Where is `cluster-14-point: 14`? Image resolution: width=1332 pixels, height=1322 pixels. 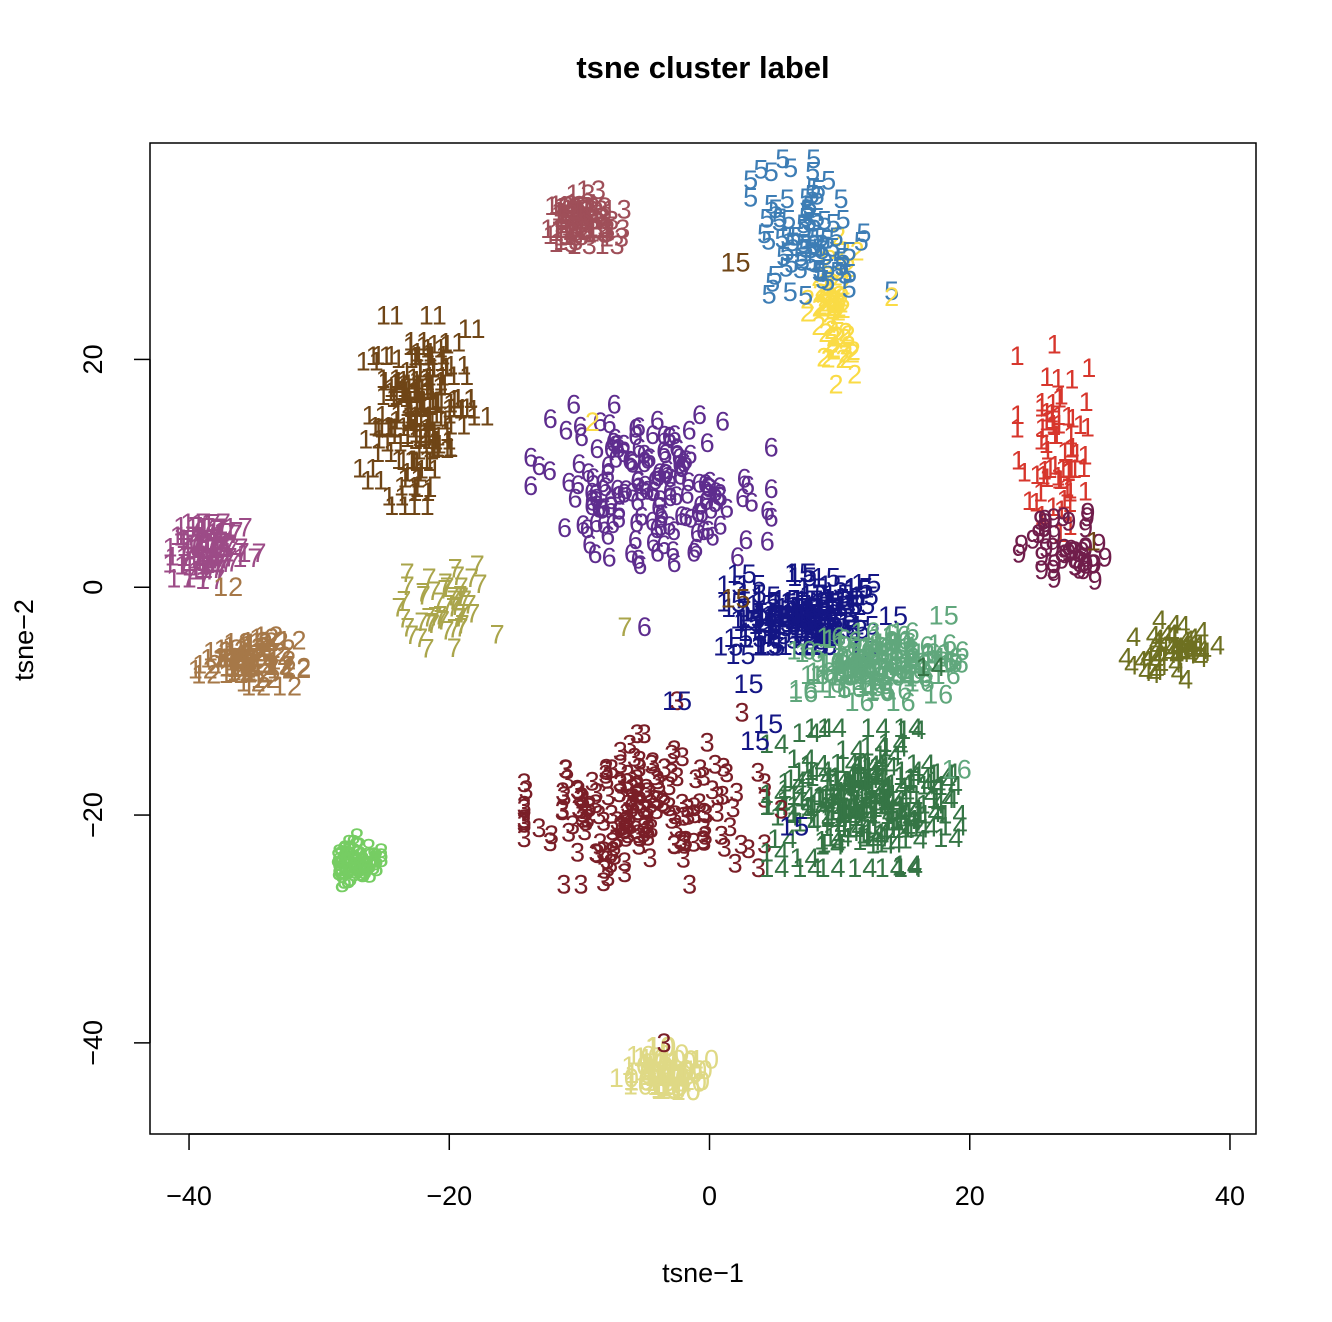 cluster-14-point: 14 is located at coordinates (819, 728).